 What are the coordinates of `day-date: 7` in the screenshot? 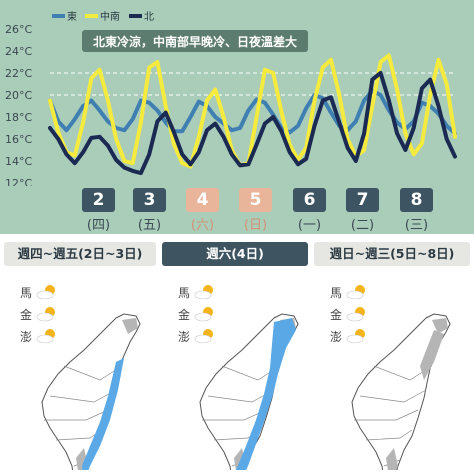 It's located at (362, 200).